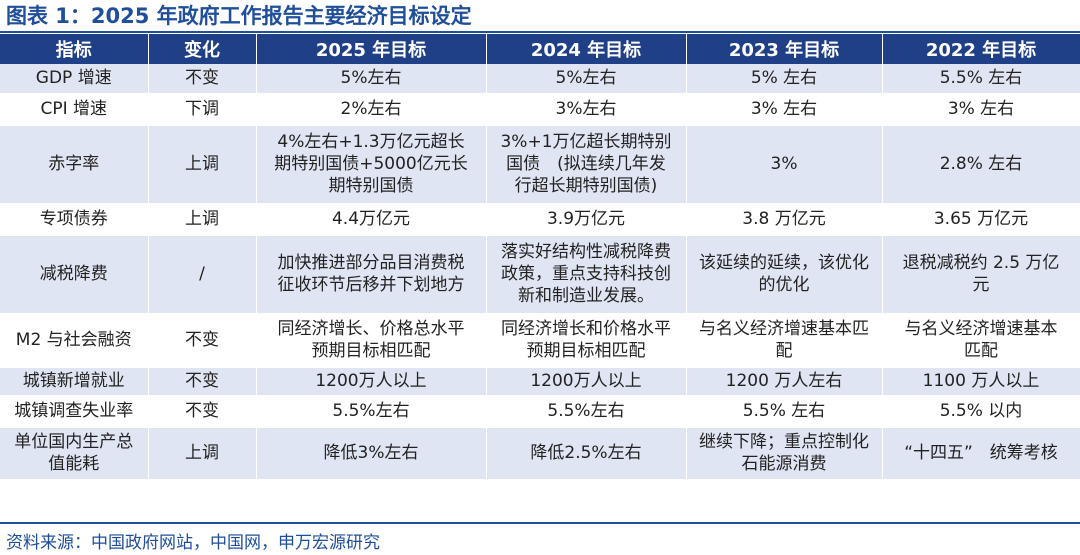 The height and width of the screenshot is (555, 1080). I want to click on cell-y2025: 1200万人以上, so click(371, 382).